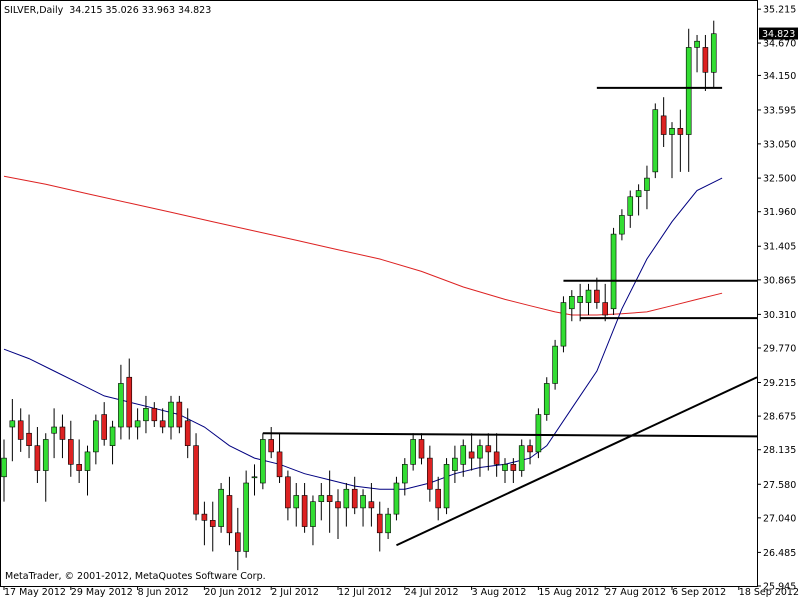 The width and height of the screenshot is (800, 604). Describe the element at coordinates (779, 518) in the screenshot. I see `price-tick-label: 27.040` at that location.